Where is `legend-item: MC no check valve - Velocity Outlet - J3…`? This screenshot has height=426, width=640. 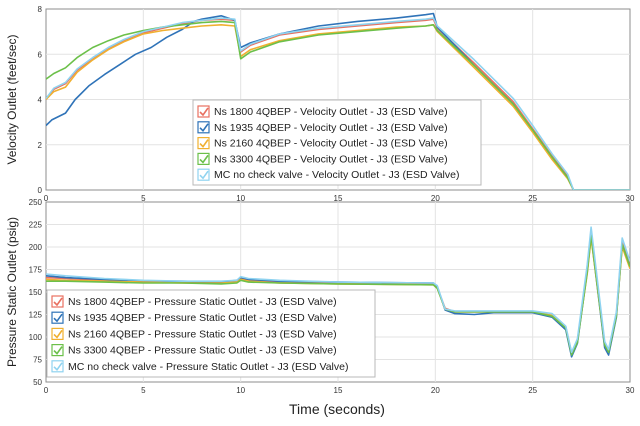 legend-item: MC no check valve - Velocity Outlet - J3… is located at coordinates (328, 174).